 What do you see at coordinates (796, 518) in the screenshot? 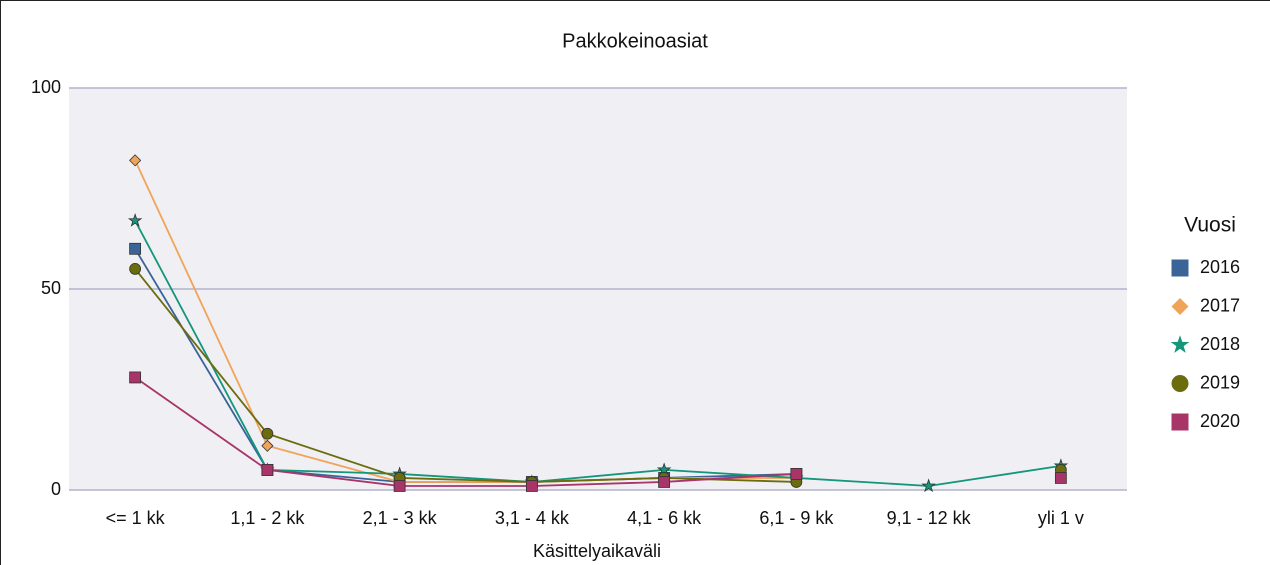
I see `x-tick-label: 6,1 - 9 kk` at bounding box center [796, 518].